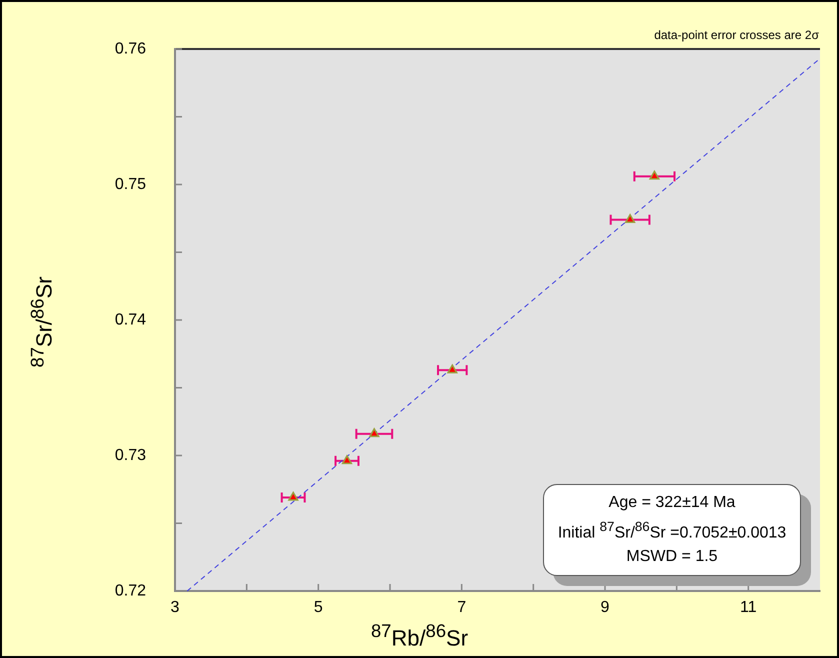  I want to click on x-axis-title: $^{87}$Rb/$^{86}$Sr, so click(419, 636).